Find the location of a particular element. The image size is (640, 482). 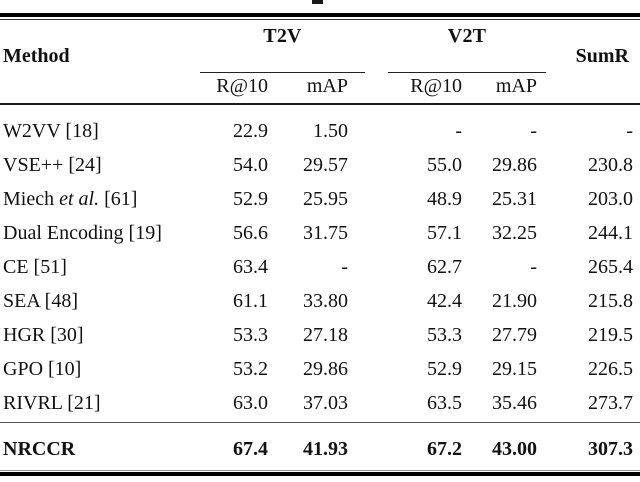

t2v-map-value: 31.75 is located at coordinates (325, 232).